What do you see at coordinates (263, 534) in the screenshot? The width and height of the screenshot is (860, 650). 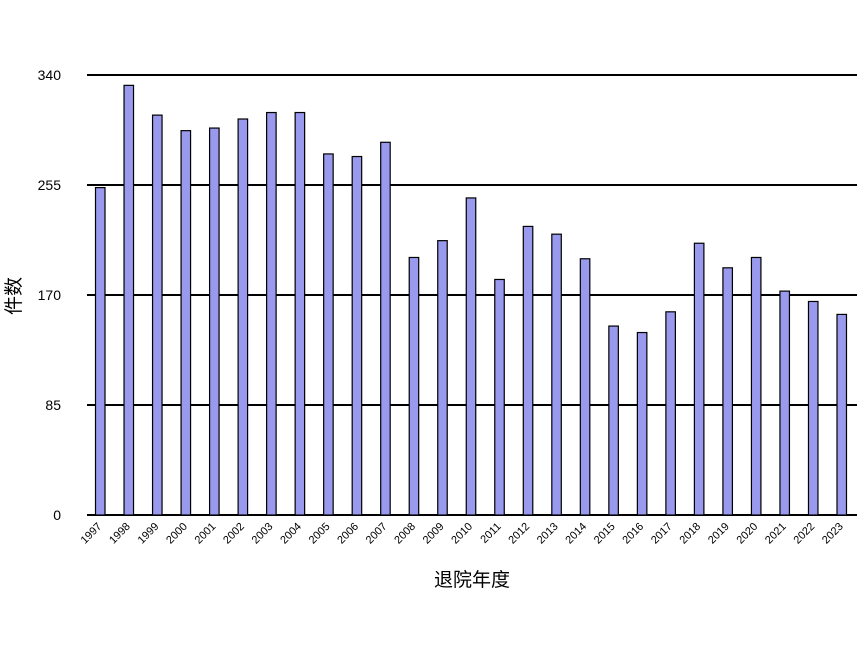 I see `x-tick-label: 2003` at bounding box center [263, 534].